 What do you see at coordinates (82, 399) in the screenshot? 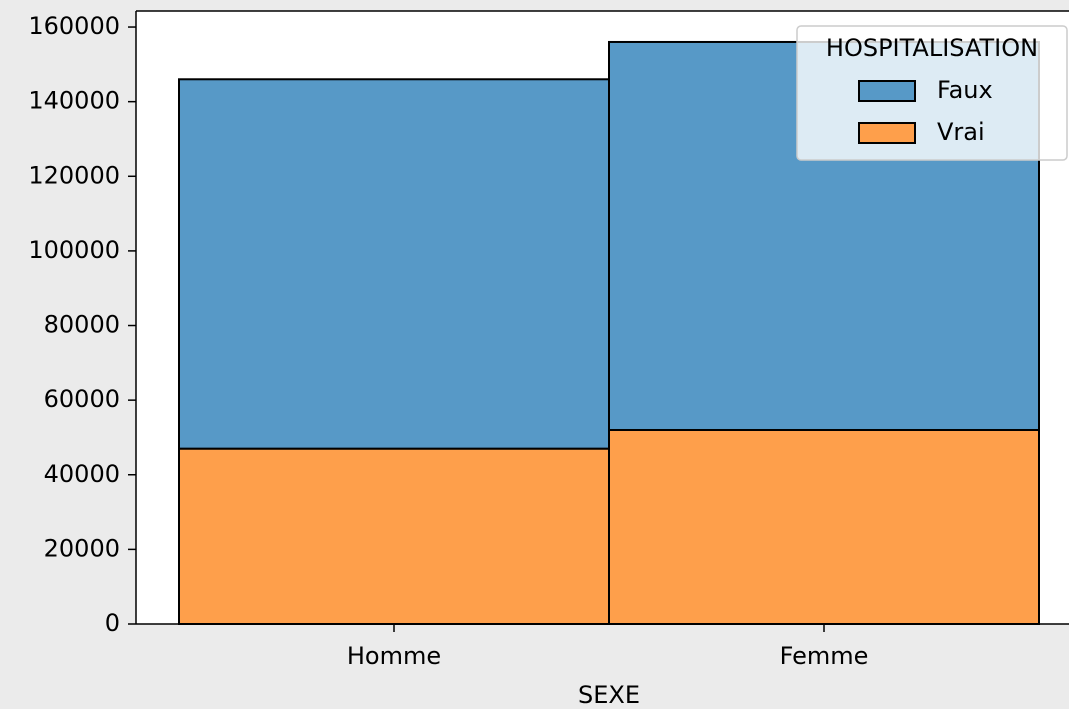
I see `y-tick-label: 60000` at bounding box center [82, 399].